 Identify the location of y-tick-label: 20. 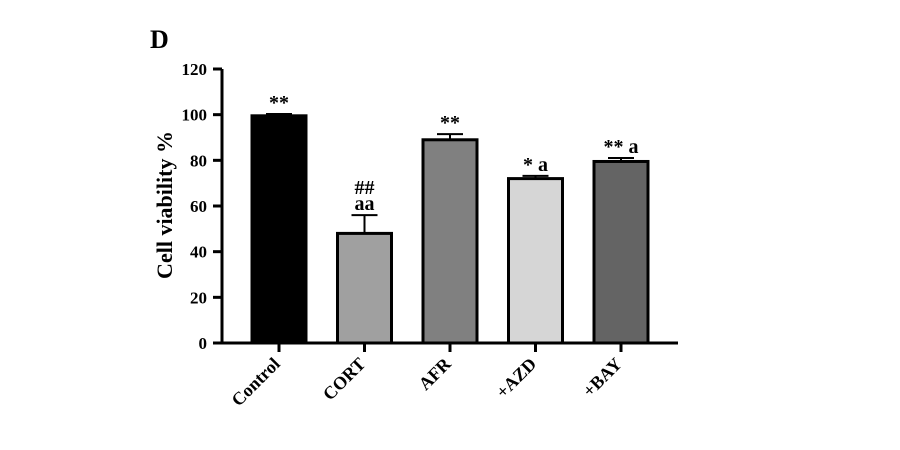
(198, 297).